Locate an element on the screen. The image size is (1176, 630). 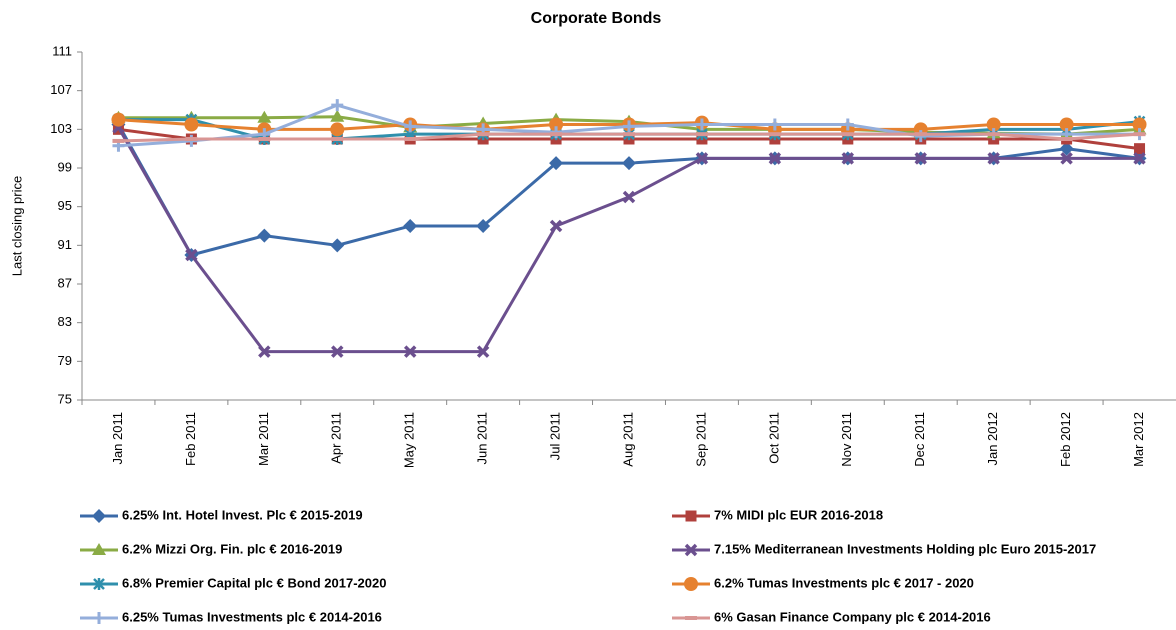
y-tick-label: 95 is located at coordinates (65, 205).